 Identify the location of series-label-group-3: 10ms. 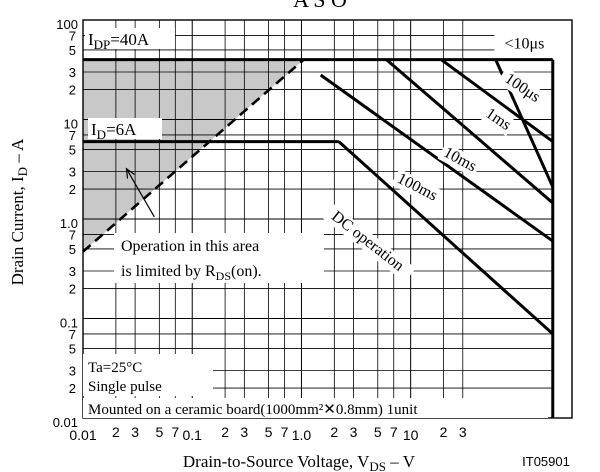
(459, 160).